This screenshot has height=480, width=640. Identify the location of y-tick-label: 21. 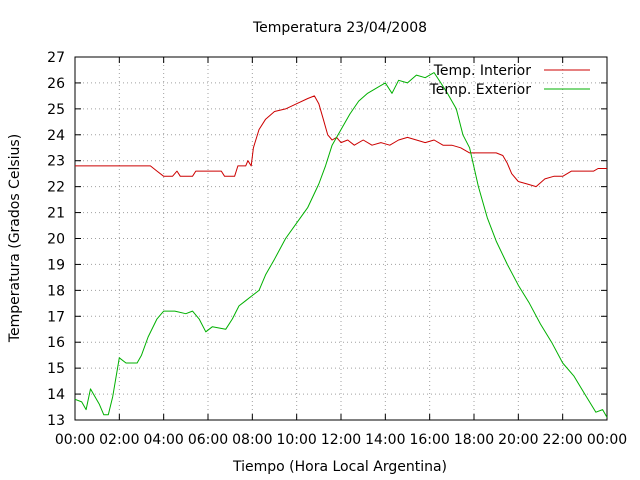
(56, 214).